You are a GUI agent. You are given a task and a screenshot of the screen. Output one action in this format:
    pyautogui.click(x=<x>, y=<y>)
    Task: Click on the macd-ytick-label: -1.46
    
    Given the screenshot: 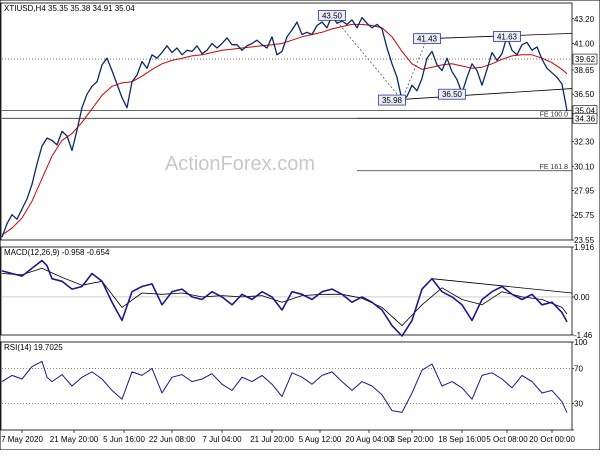 What is the action you would take?
    pyautogui.click(x=583, y=335)
    